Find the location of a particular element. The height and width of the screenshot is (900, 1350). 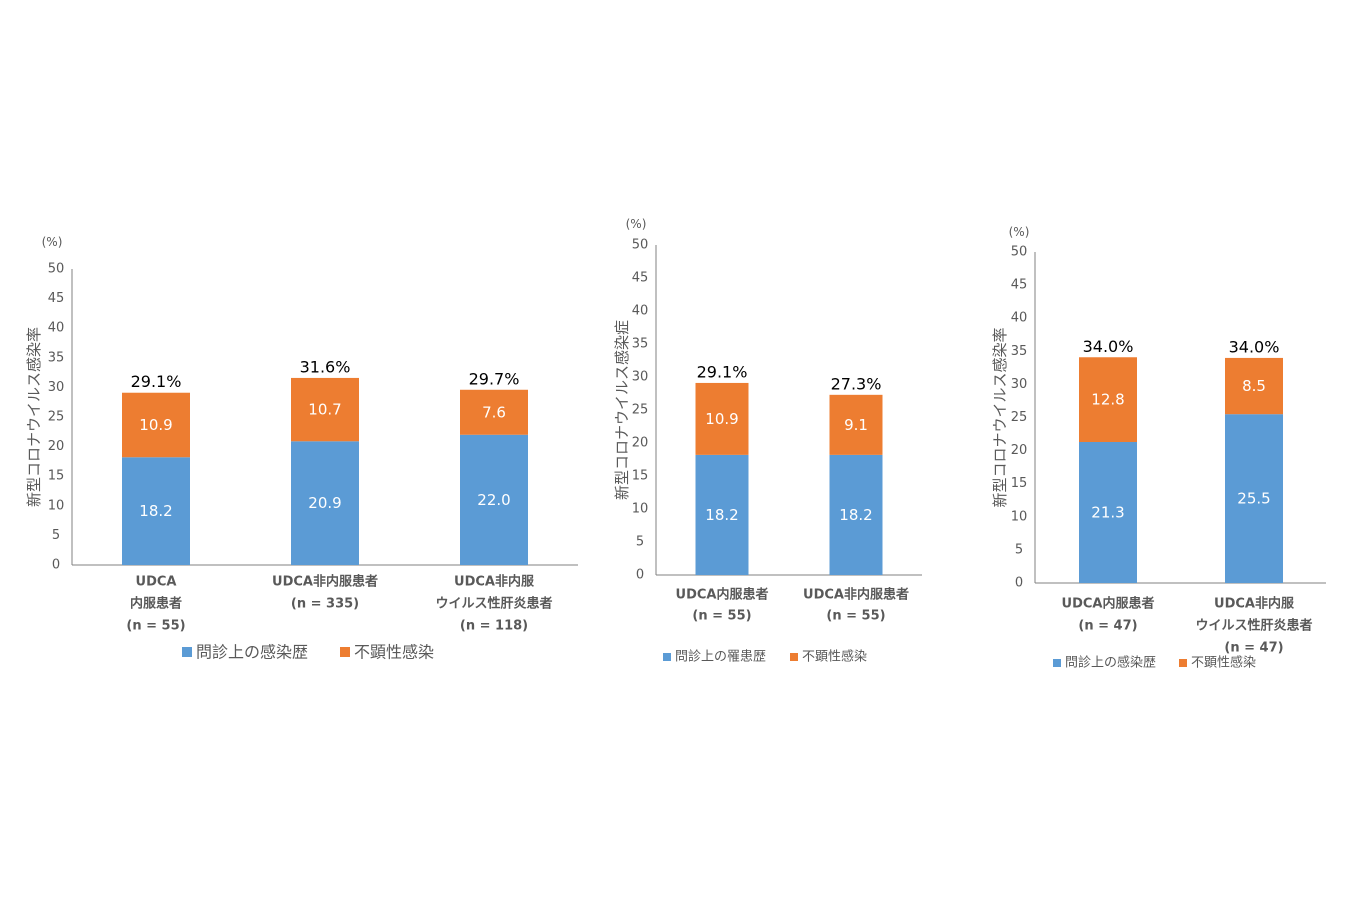

bar-value-label: 12.8 is located at coordinates (1107, 400).